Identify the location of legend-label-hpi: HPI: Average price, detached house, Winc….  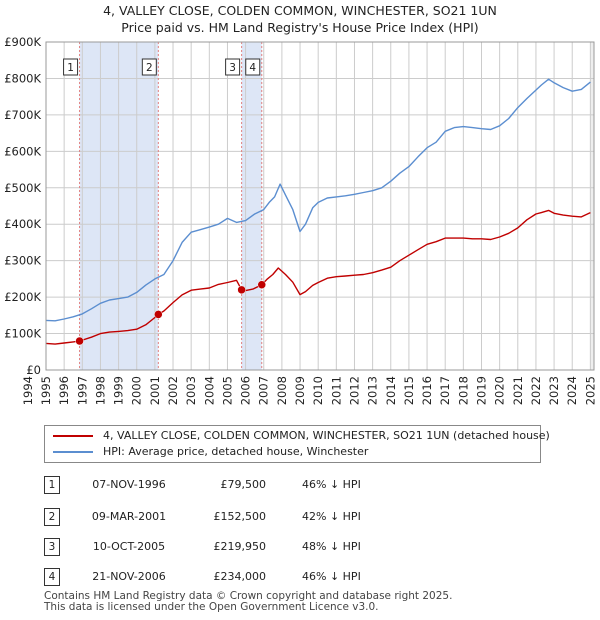
(236, 451).